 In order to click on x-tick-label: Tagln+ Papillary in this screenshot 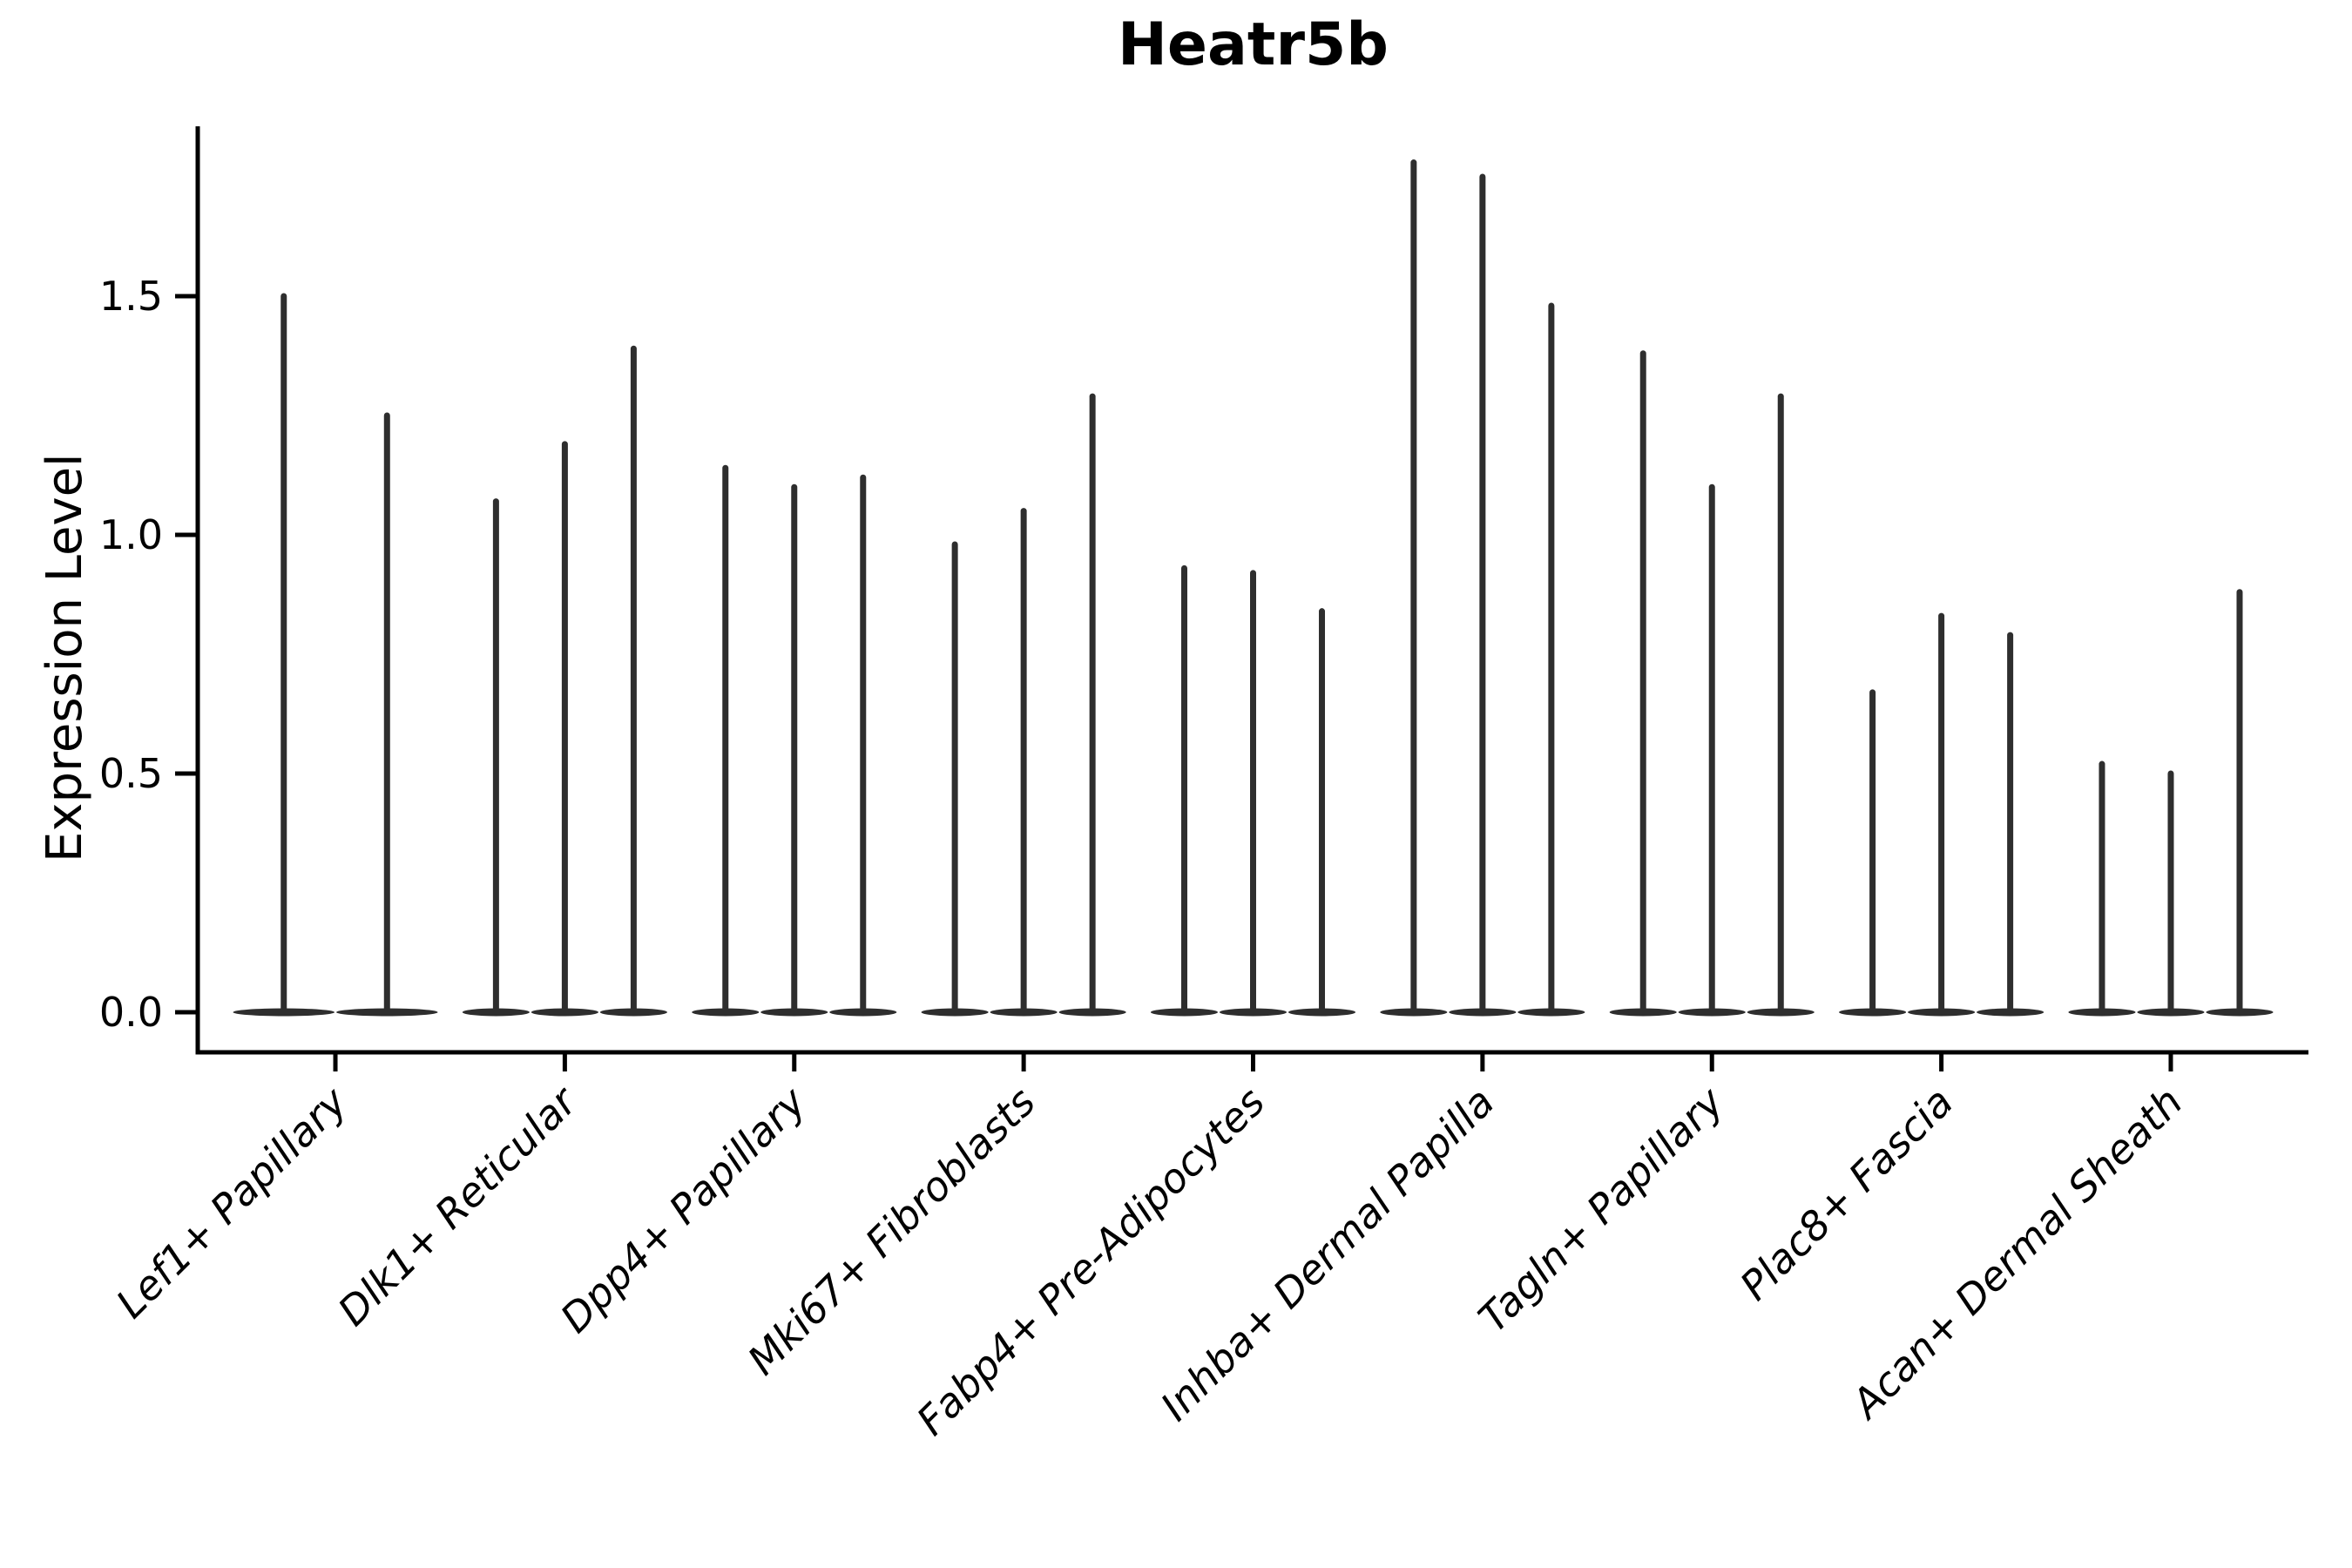, I will do `click(1602, 1210)`.